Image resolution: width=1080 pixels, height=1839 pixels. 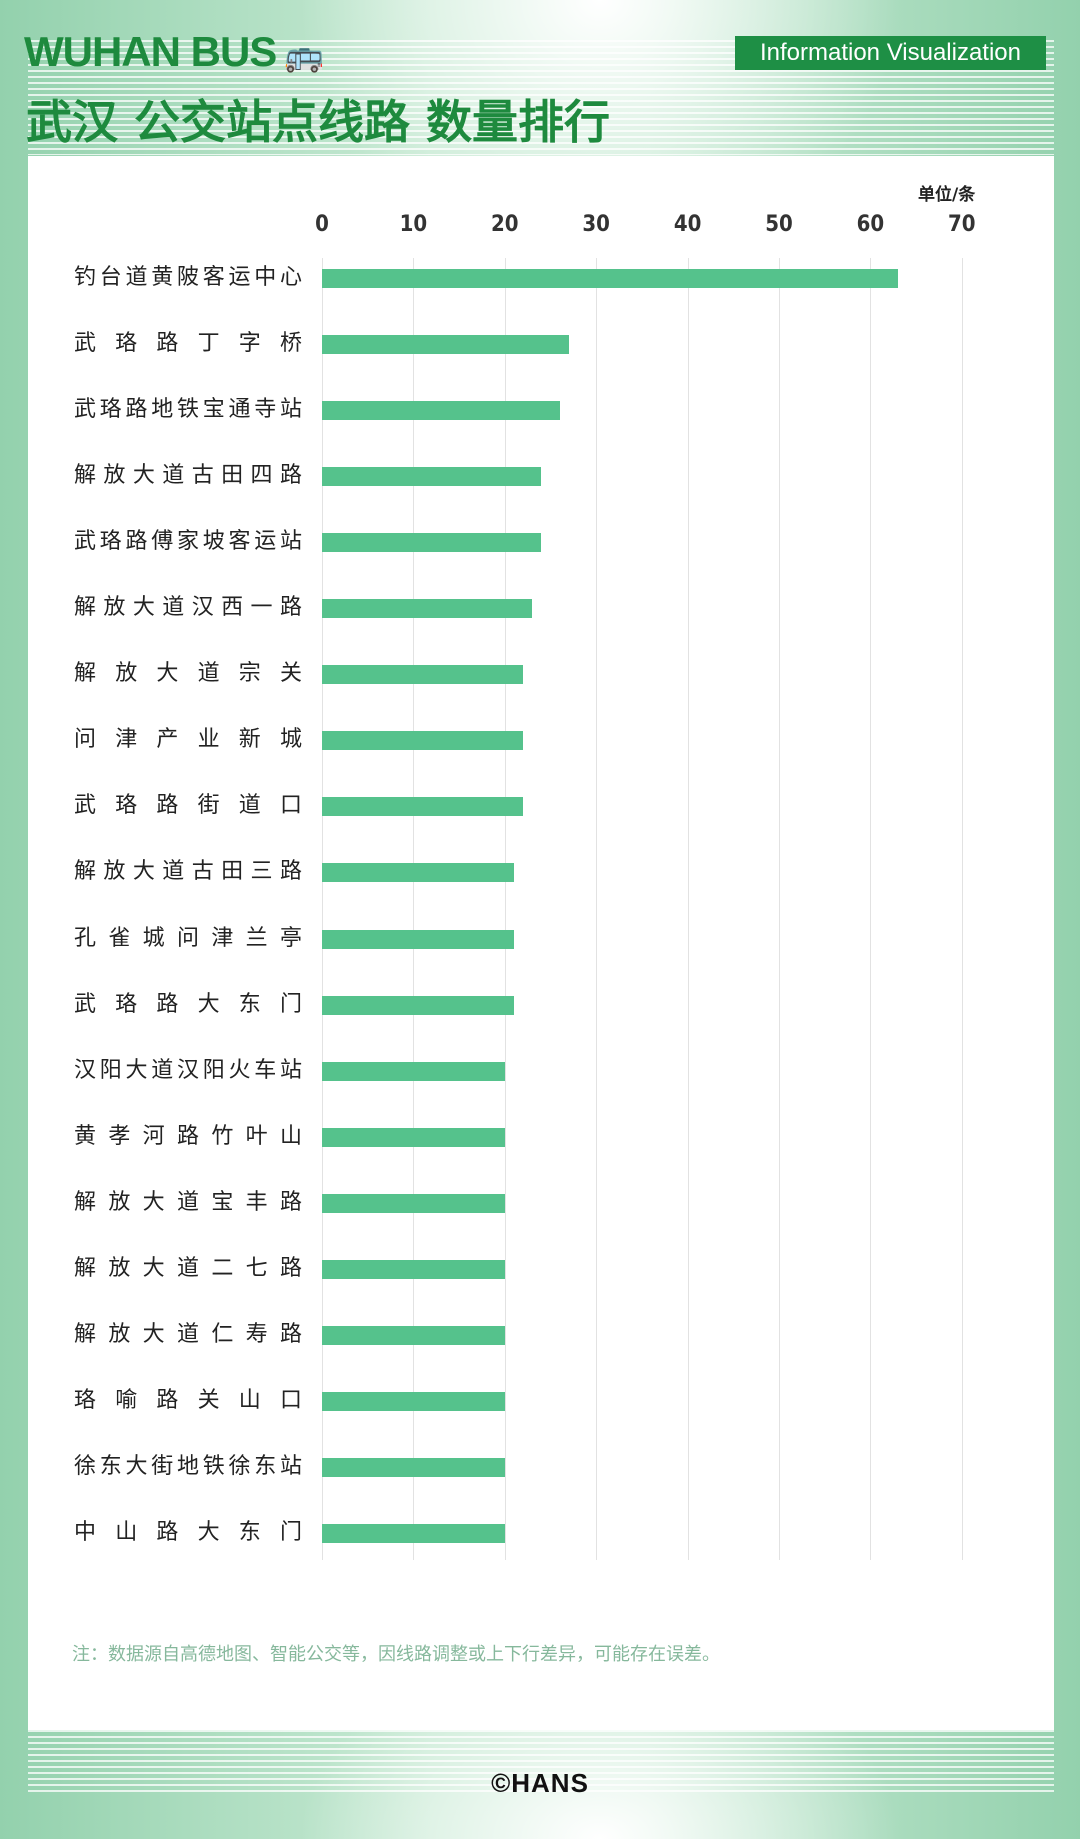 What do you see at coordinates (396, 1654) in the screenshot?
I see `data-source-note: 注：数据源自高德地图、智能公交等，因线路调整或上下行差异，可能存在误差。` at bounding box center [396, 1654].